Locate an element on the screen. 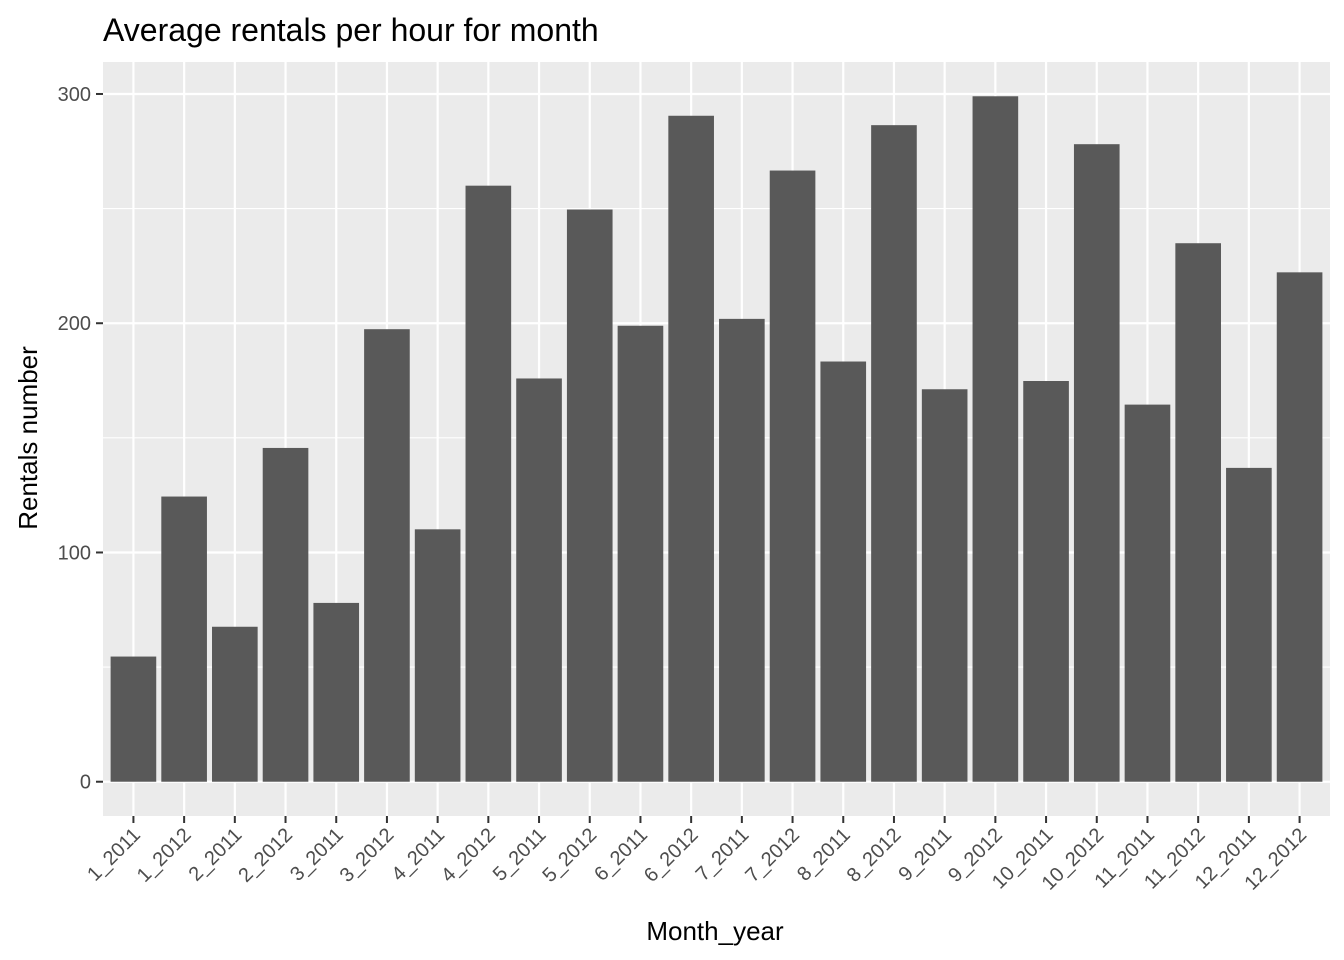  x-tick-label: 2_2011 is located at coordinates (216, 855).